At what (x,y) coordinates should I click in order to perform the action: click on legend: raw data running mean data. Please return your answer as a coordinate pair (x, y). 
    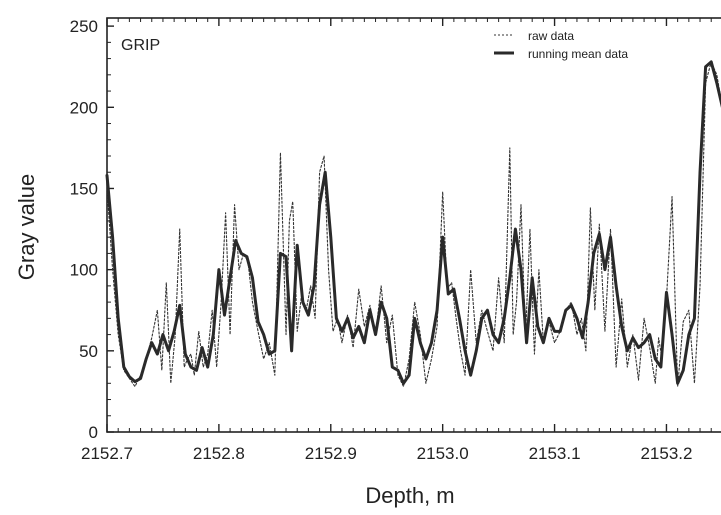
    Looking at the image, I should click on (561, 45).